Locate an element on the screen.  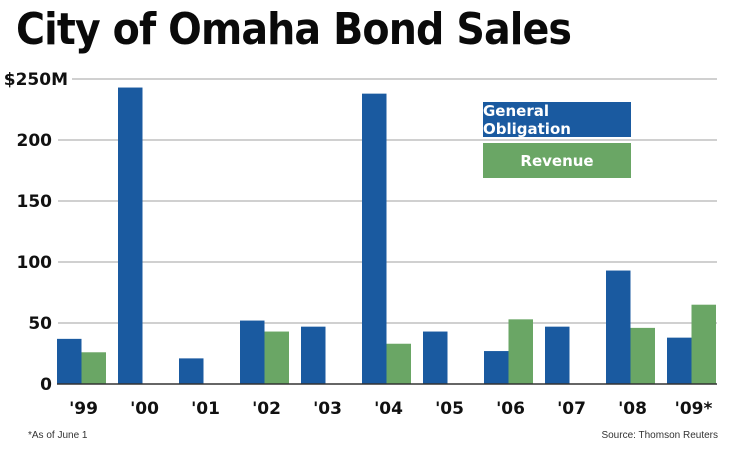
source-note: Source: Thomson Reuters is located at coordinates (659, 435).